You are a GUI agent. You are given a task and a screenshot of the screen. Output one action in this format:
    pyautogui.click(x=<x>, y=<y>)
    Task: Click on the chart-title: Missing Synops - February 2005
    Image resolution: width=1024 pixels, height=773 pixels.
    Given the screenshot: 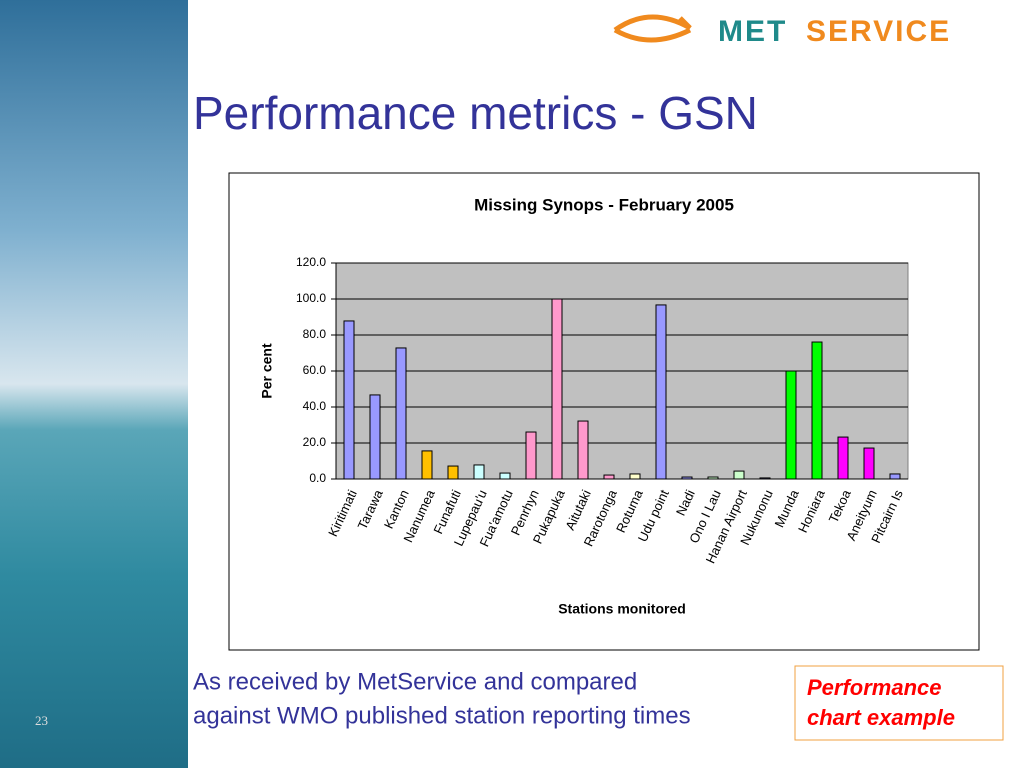 What is the action you would take?
    pyautogui.click(x=604, y=204)
    